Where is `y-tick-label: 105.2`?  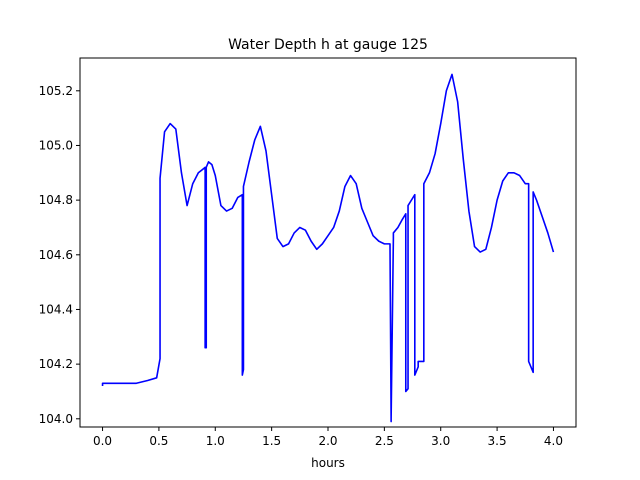 y-tick-label: 105.2 is located at coordinates (56, 91).